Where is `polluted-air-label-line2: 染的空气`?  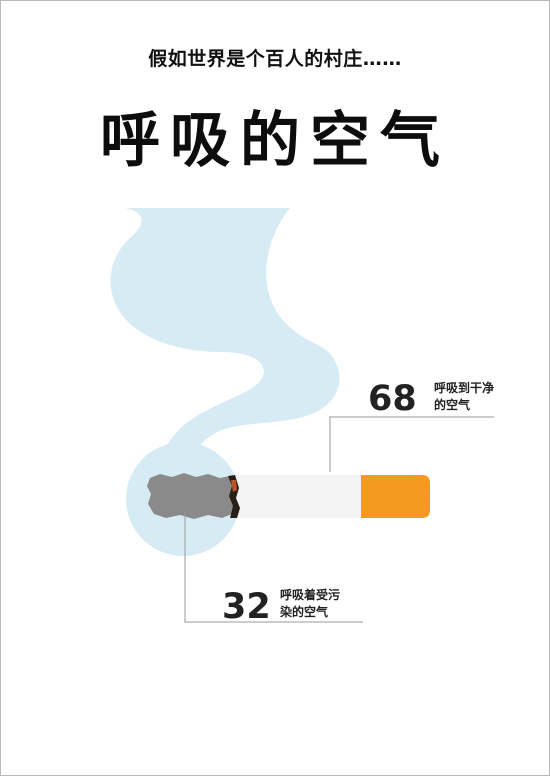
polluted-air-label-line2: 染的空气 is located at coordinates (304, 612).